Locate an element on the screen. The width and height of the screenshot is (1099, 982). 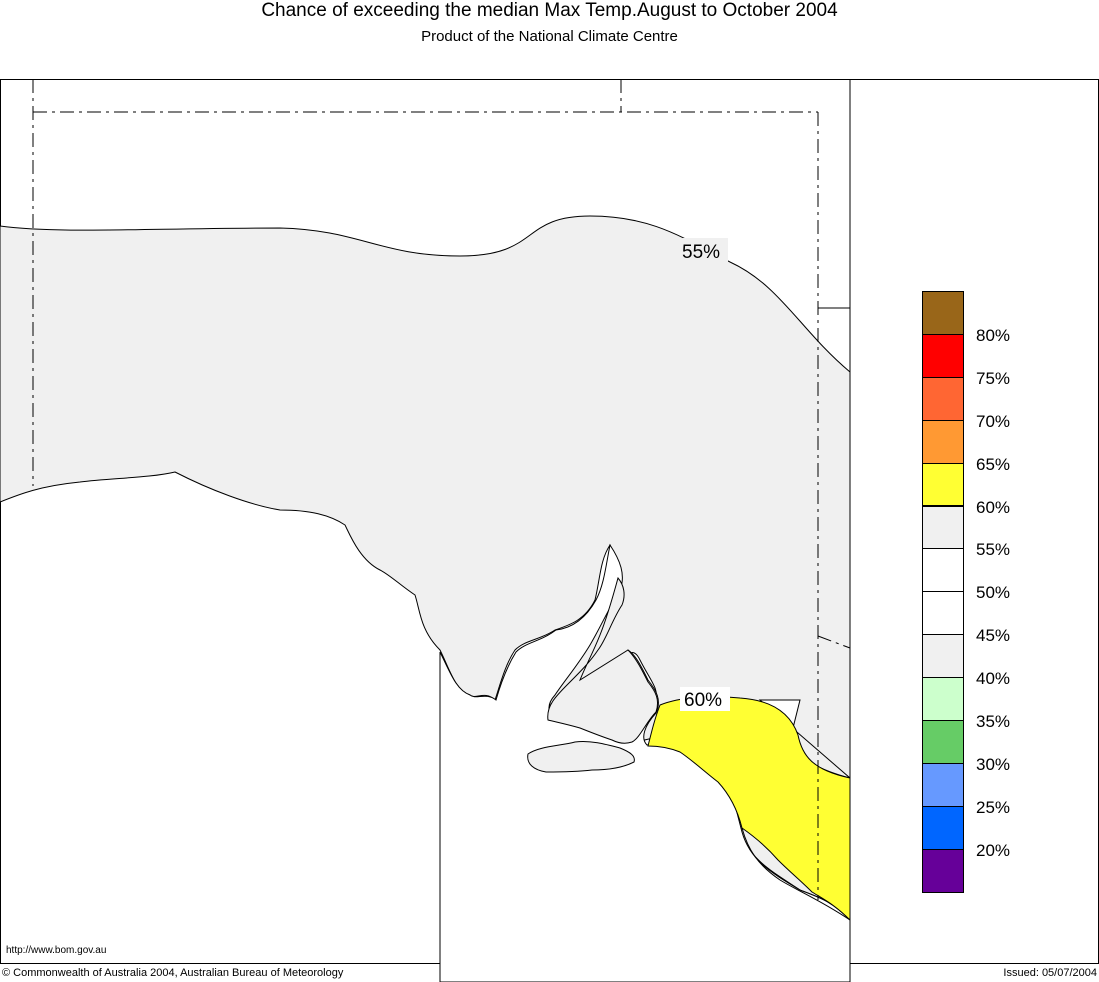
legend-label: 30% is located at coordinates (993, 764).